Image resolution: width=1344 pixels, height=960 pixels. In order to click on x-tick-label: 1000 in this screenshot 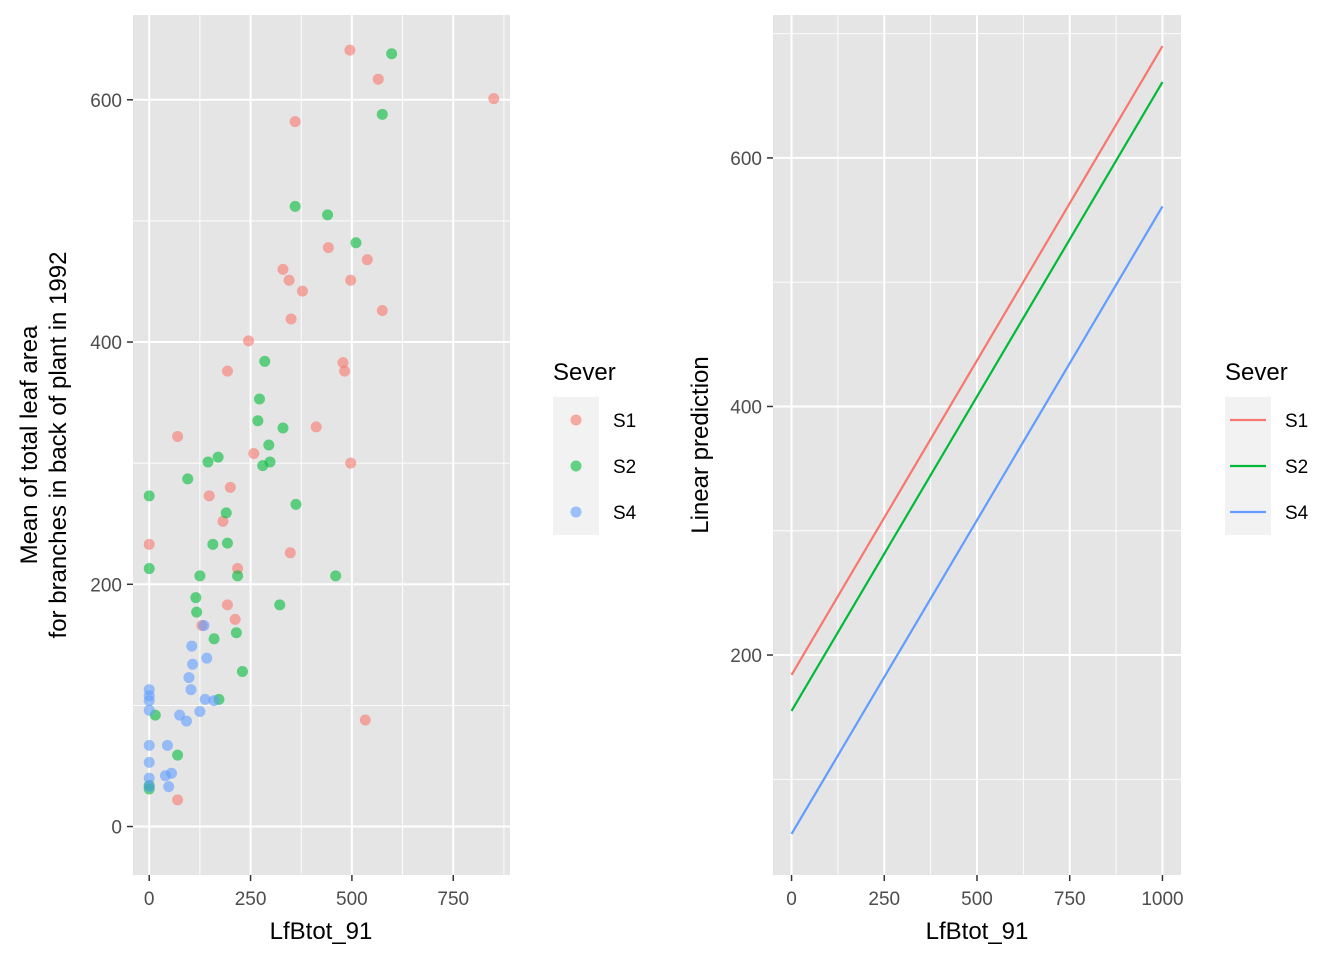, I will do `click(1162, 899)`.